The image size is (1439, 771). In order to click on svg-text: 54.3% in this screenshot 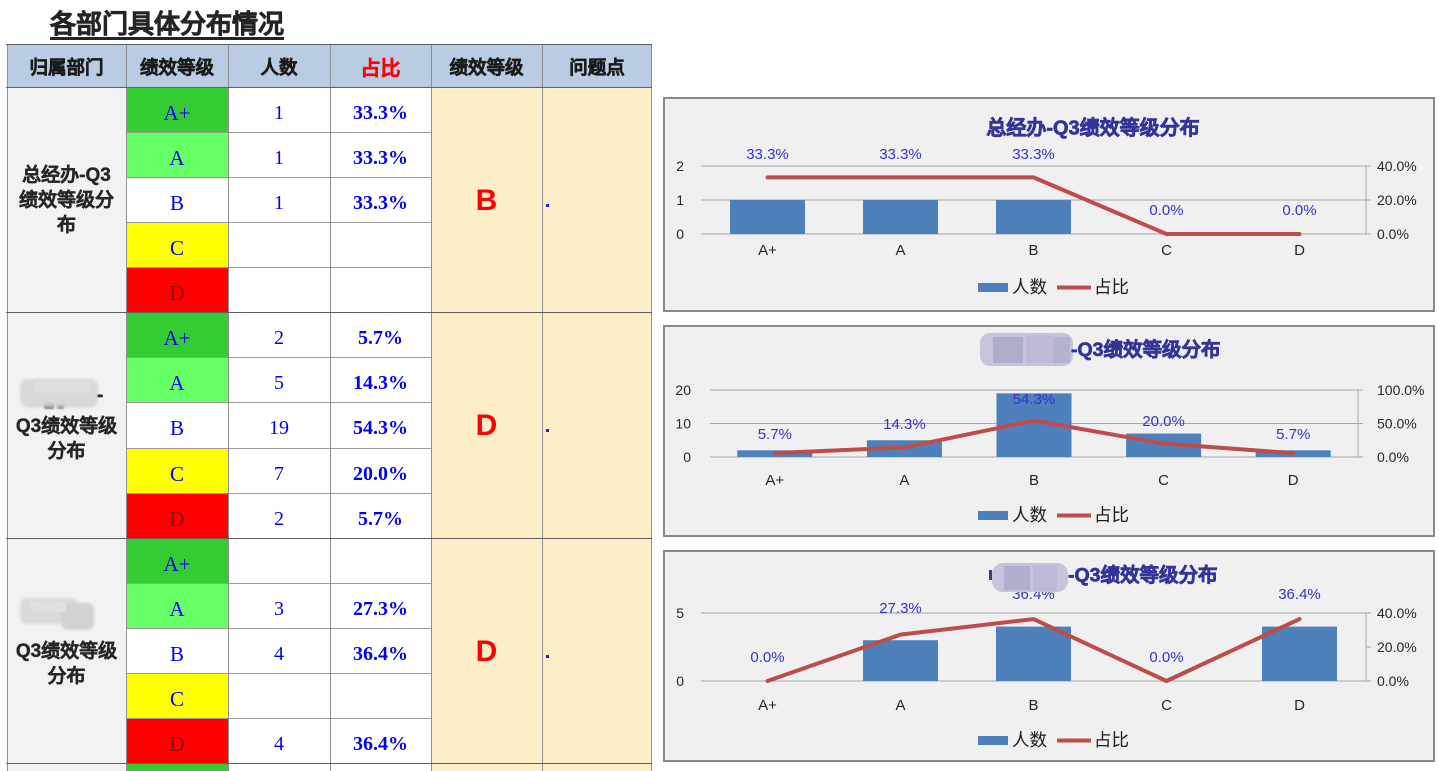, I will do `click(1034, 399)`.